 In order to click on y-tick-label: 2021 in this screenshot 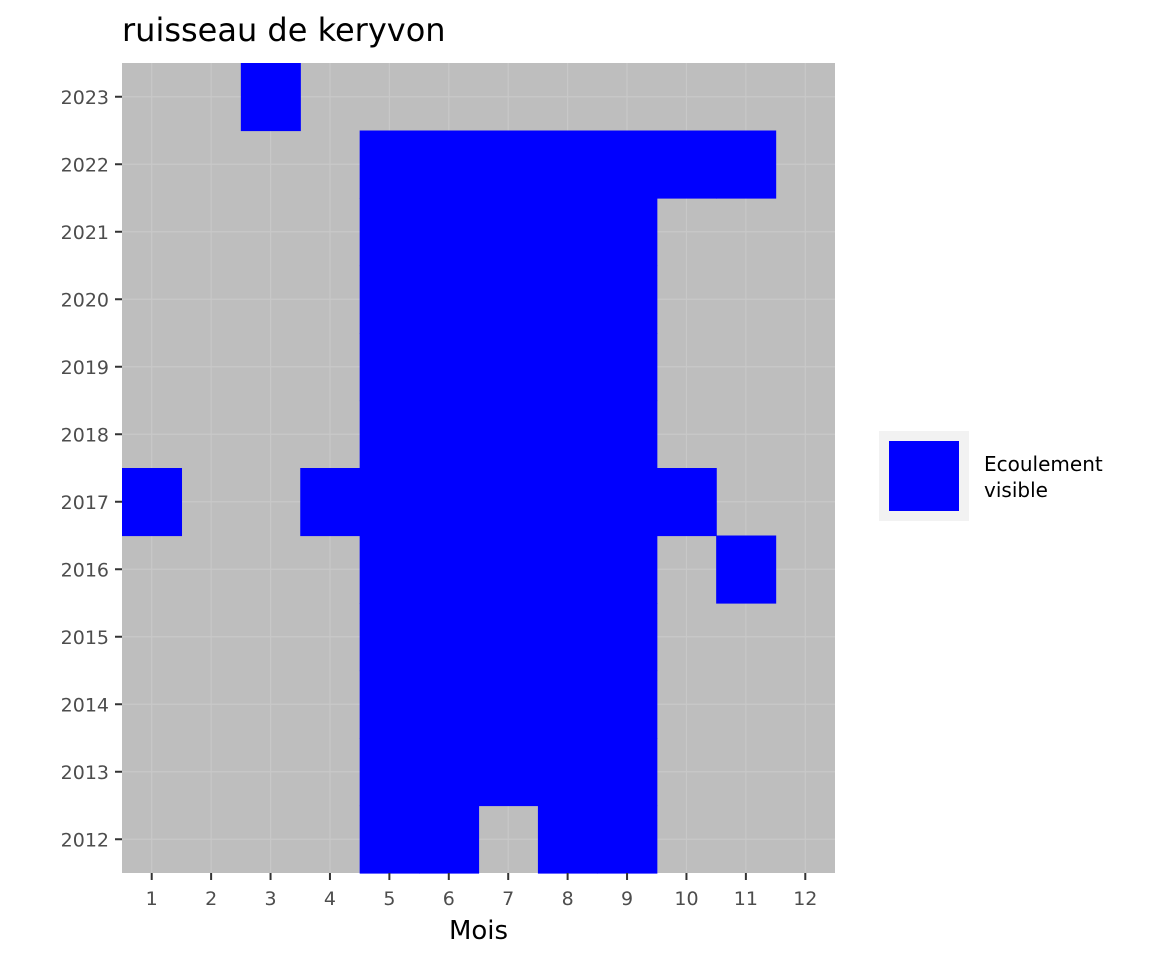, I will do `click(85, 233)`.